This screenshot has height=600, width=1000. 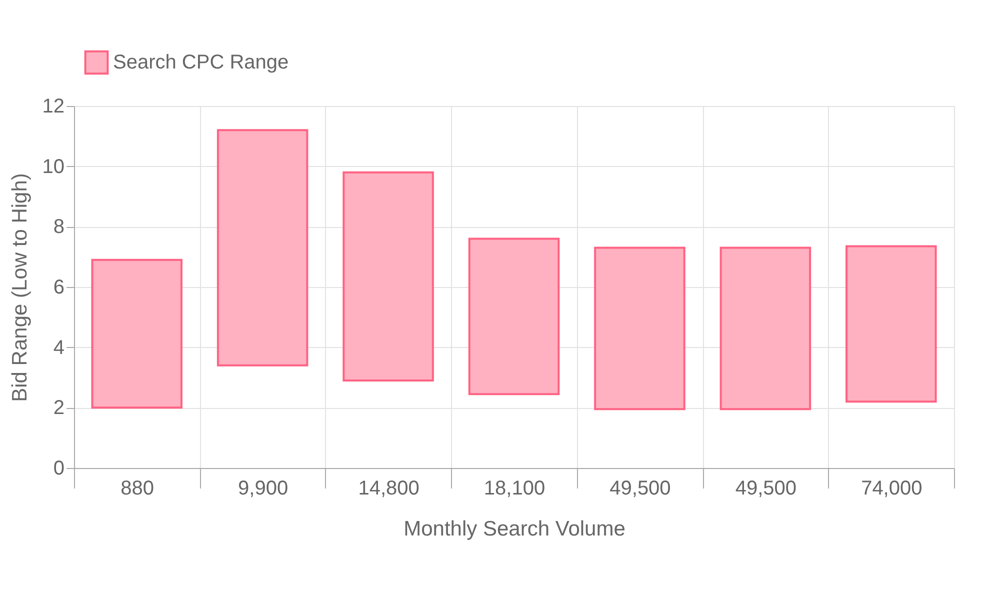 I want to click on y-tick-label: 2, so click(x=58, y=408).